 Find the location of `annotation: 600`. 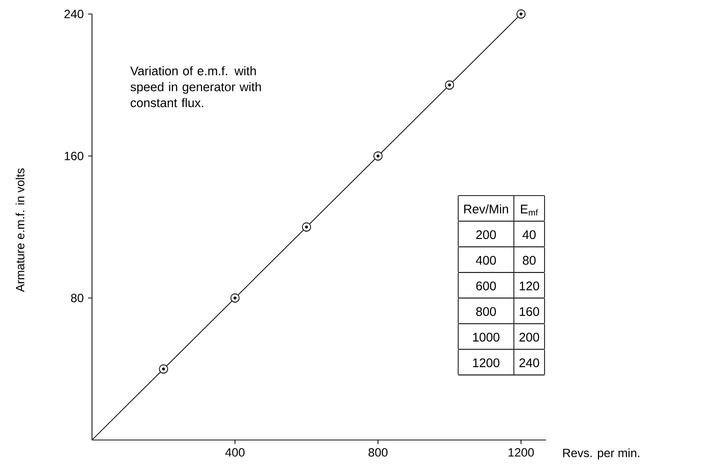

annotation: 600 is located at coordinates (486, 286).